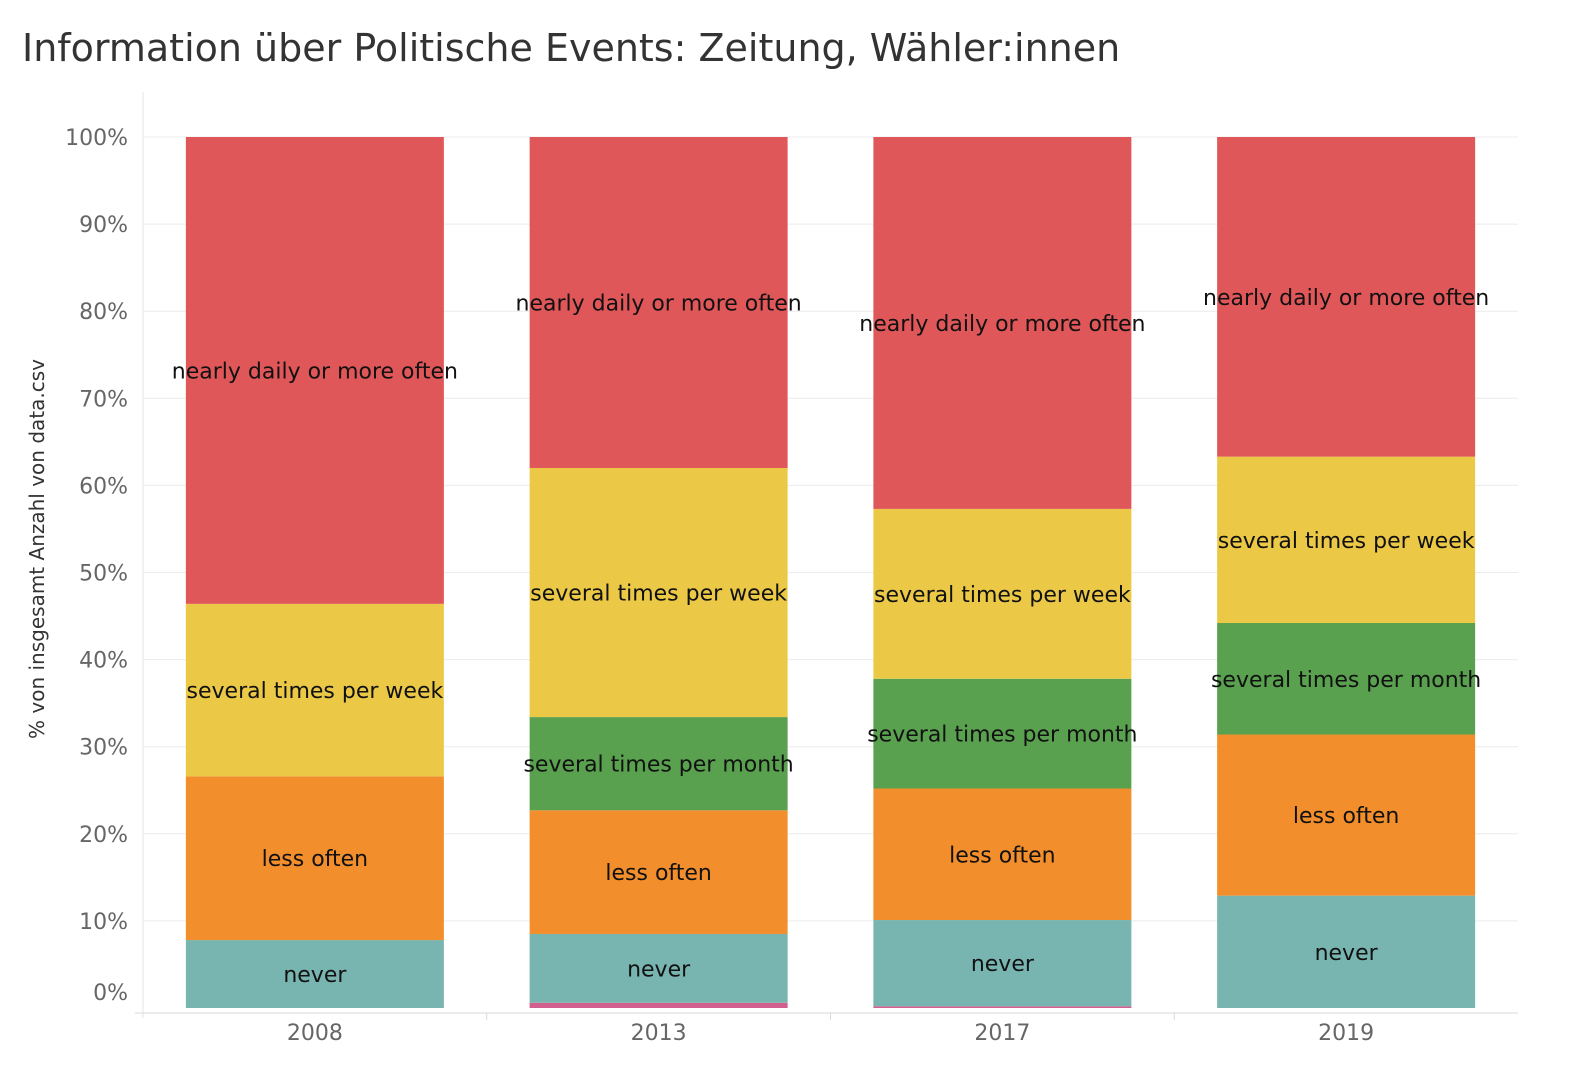 The width and height of the screenshot is (1582, 1080). I want to click on y-tick-label: 90%, so click(103, 225).